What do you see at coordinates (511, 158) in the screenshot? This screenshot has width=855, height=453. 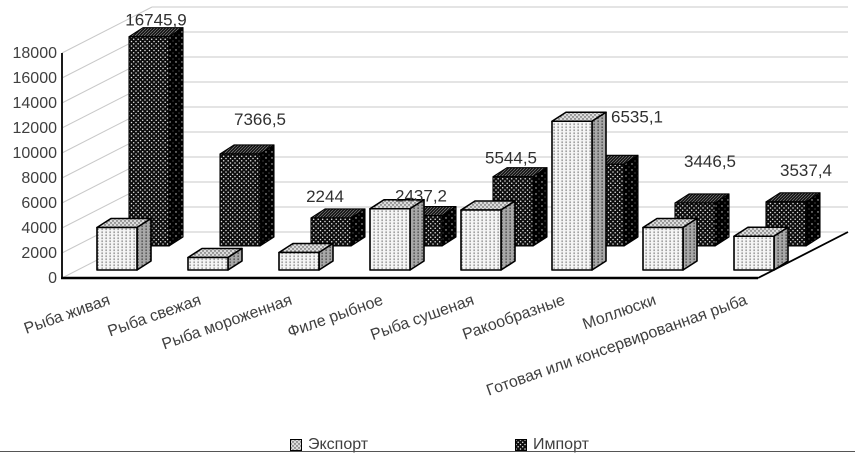 I see `data-label: 5544,5` at bounding box center [511, 158].